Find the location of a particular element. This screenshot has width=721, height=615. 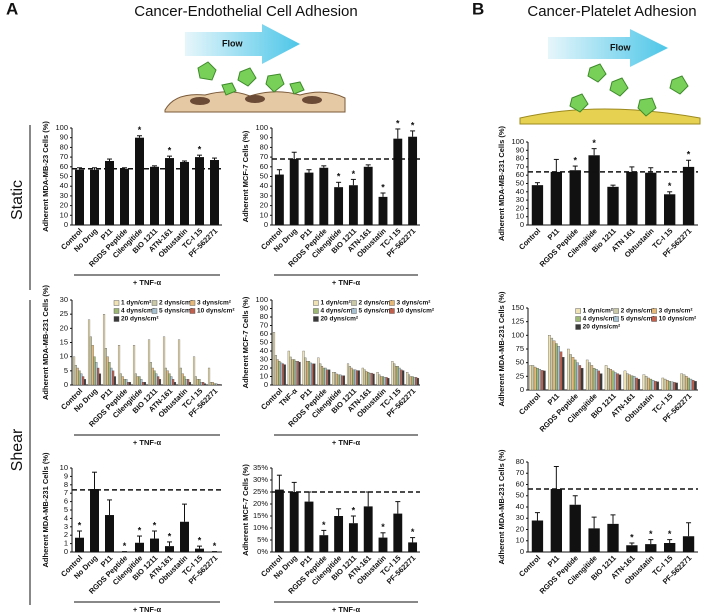

y-tick-label: 100 is located at coordinates (261, 127).